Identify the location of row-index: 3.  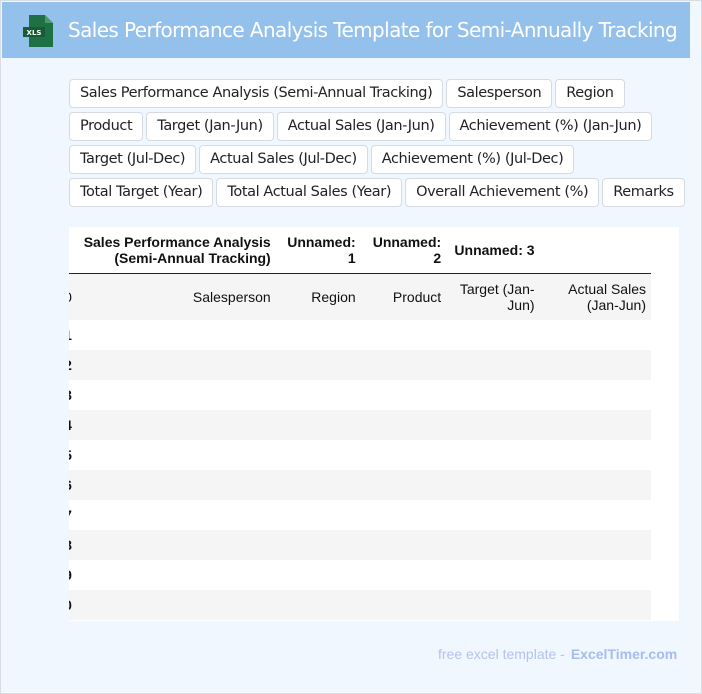
(73, 395).